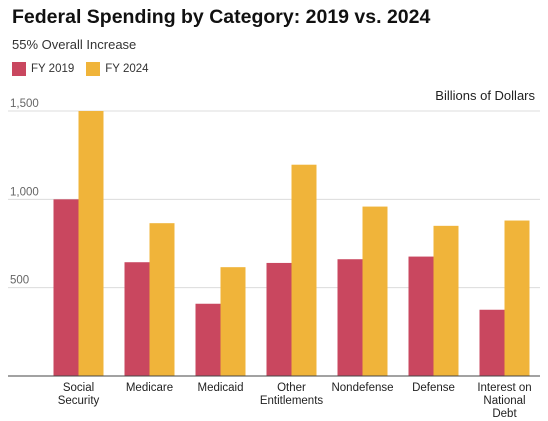  I want to click on y-tick-label-1000: 1,000, so click(24, 192).